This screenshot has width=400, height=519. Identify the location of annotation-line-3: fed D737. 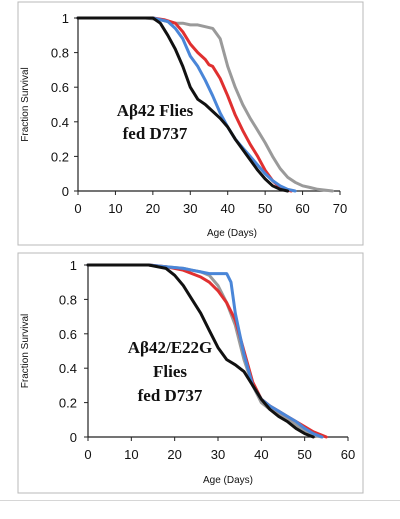
(170, 395).